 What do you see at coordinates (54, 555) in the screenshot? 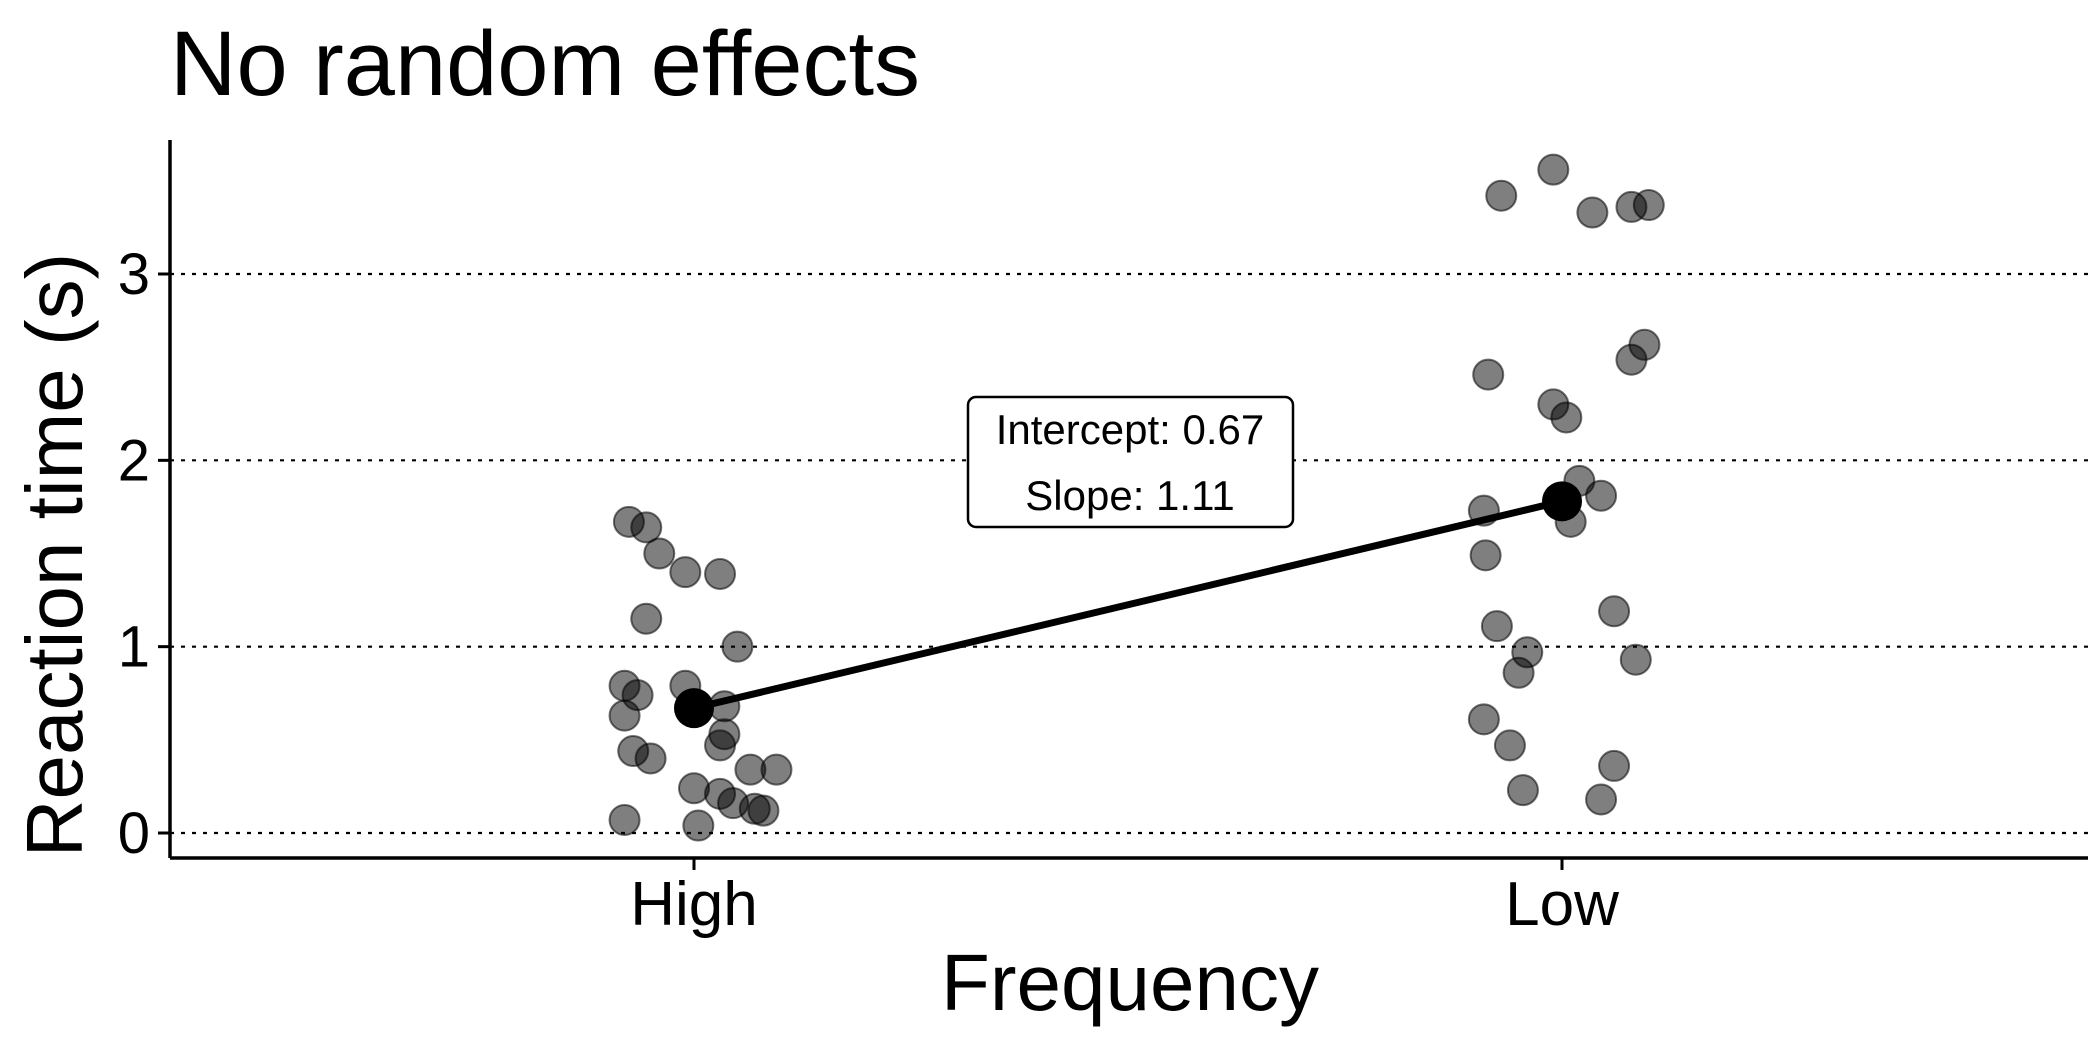
I see `y-axis-label: Reaction time (s)` at bounding box center [54, 555].